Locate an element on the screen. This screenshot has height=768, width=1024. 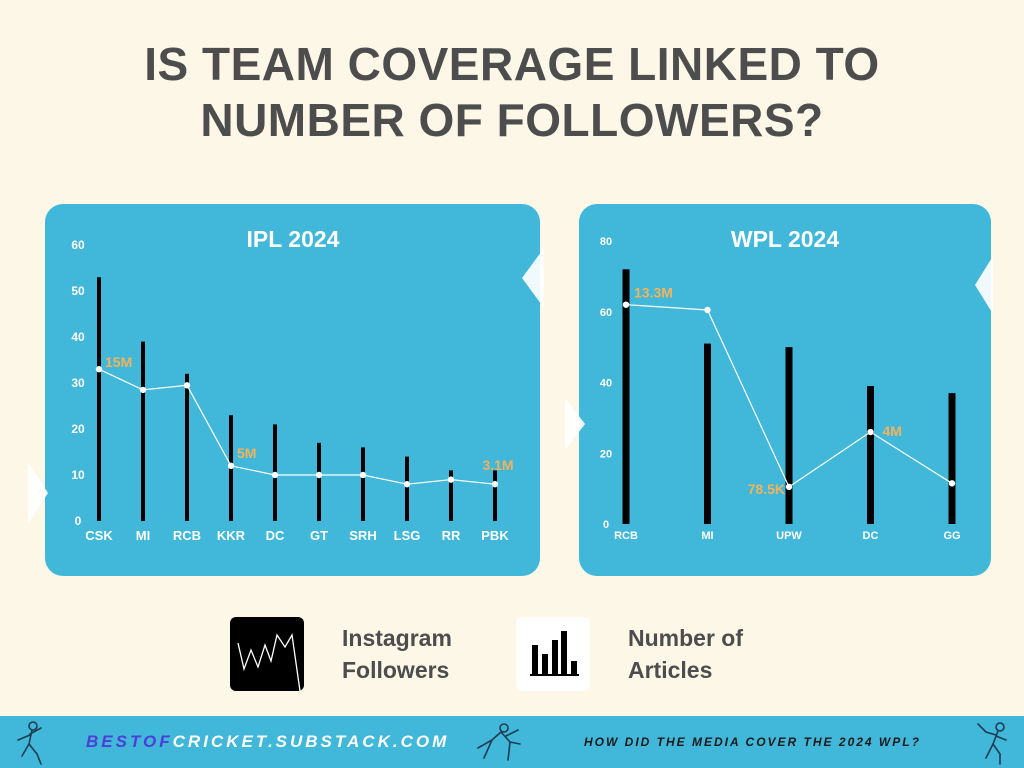
legend-followers-line2: Followers is located at coordinates (396, 670).